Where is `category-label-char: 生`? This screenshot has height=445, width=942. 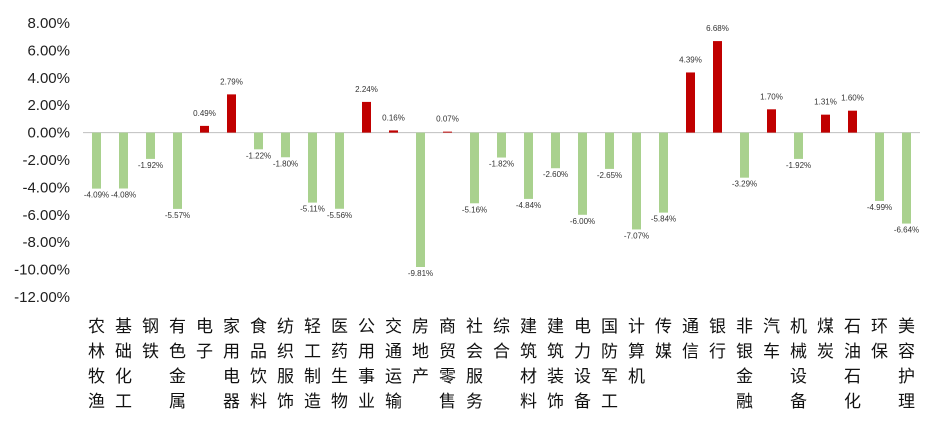
category-label-char: 生 is located at coordinates (339, 377).